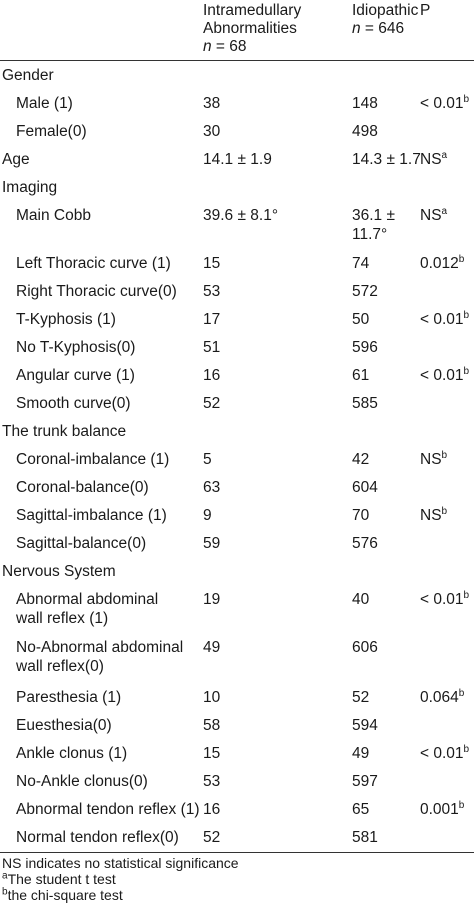 This screenshot has width=474, height=906. I want to click on row-label: Male (1), so click(44, 103).